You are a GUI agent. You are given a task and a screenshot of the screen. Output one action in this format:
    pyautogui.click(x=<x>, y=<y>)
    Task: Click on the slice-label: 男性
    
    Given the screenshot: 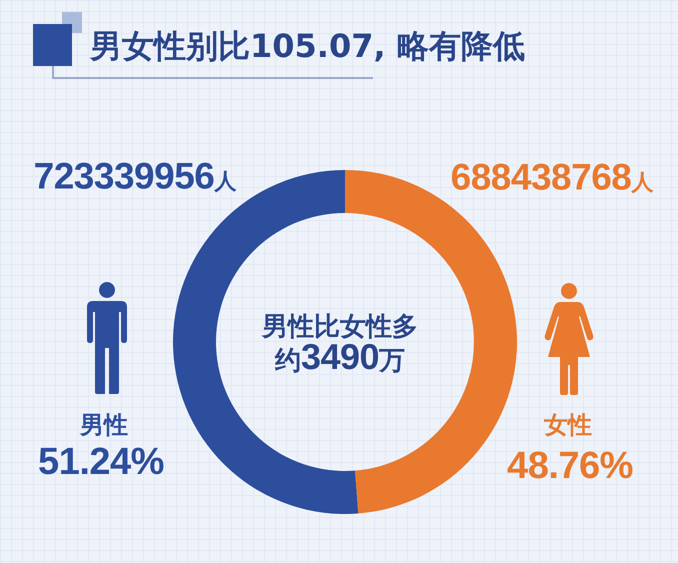 What is the action you would take?
    pyautogui.click(x=104, y=425)
    